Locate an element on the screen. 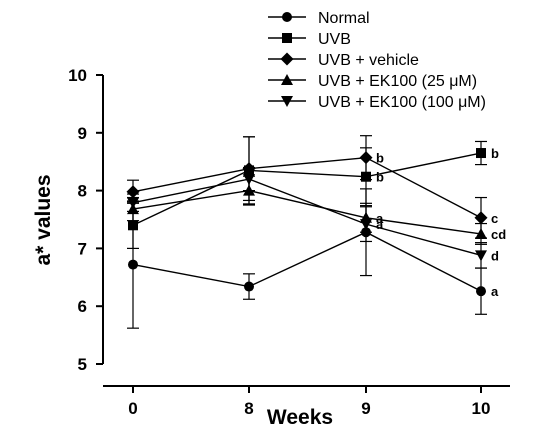 The height and width of the screenshot is (435, 550). y-tick-label: 9 is located at coordinates (82, 133).